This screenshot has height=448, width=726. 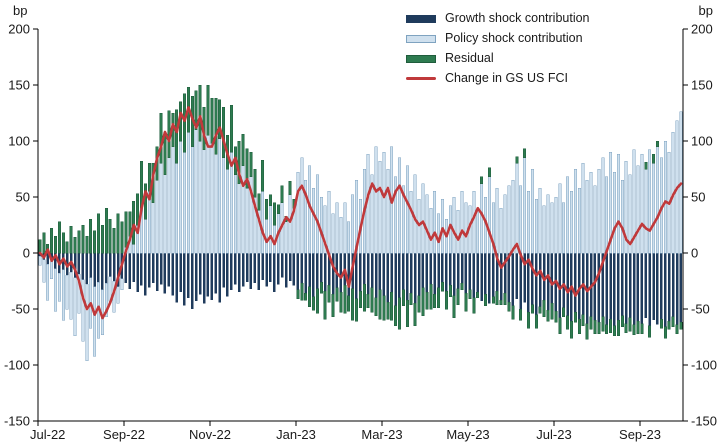 I want to click on y-tick-label-left: 150, so click(x=19, y=85).